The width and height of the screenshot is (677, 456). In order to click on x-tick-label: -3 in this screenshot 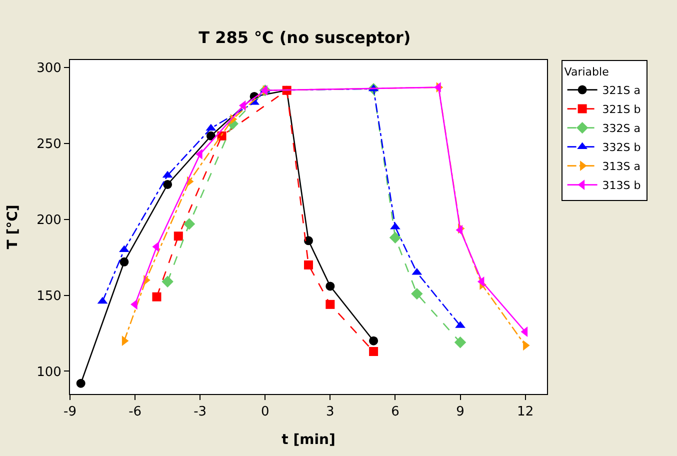, I will do `click(200, 412)`.